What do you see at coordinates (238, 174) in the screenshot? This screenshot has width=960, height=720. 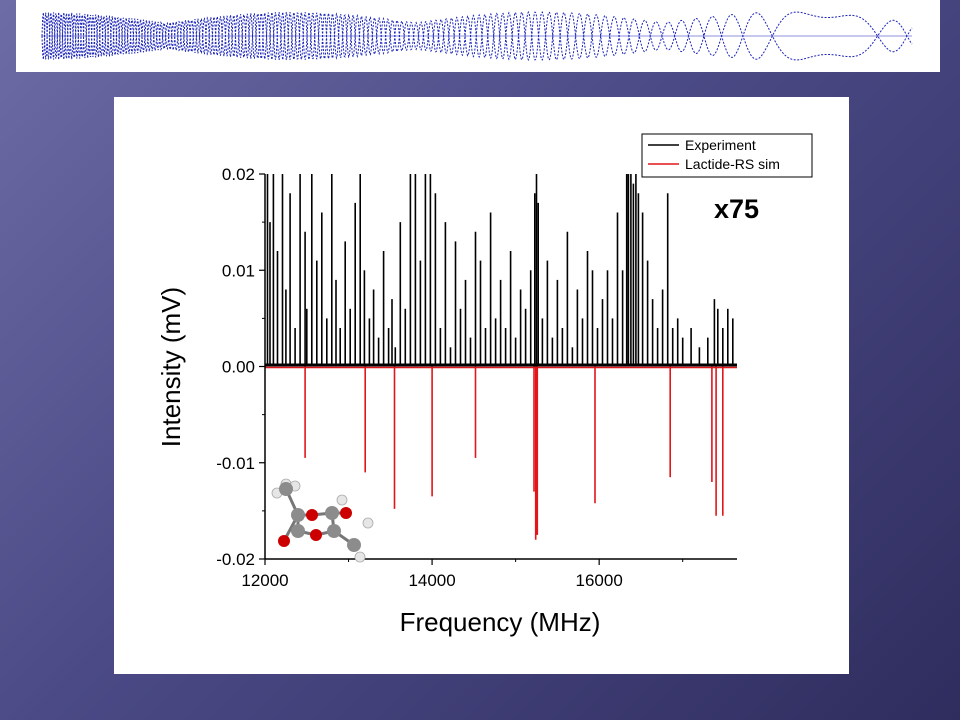 I see `y-tick-label: 0.02` at bounding box center [238, 174].